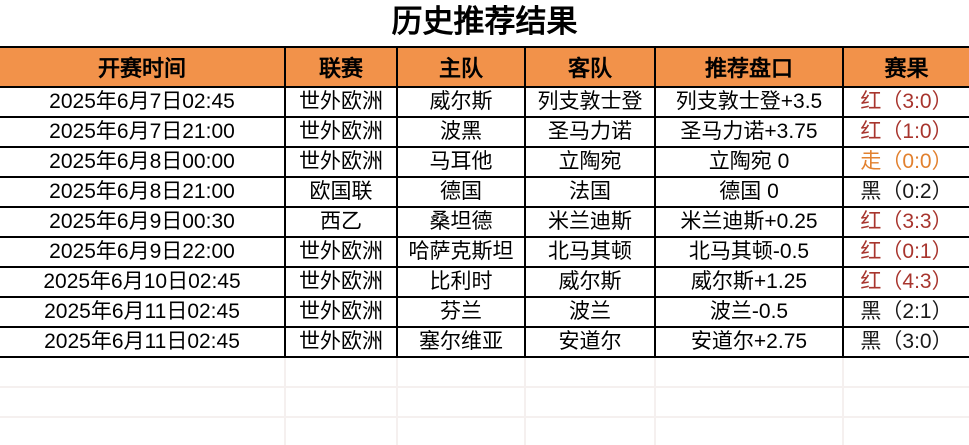 This screenshot has height=445, width=969. What do you see at coordinates (905, 192) in the screenshot?
I see `cell-result: 黑（0:2）` at bounding box center [905, 192].